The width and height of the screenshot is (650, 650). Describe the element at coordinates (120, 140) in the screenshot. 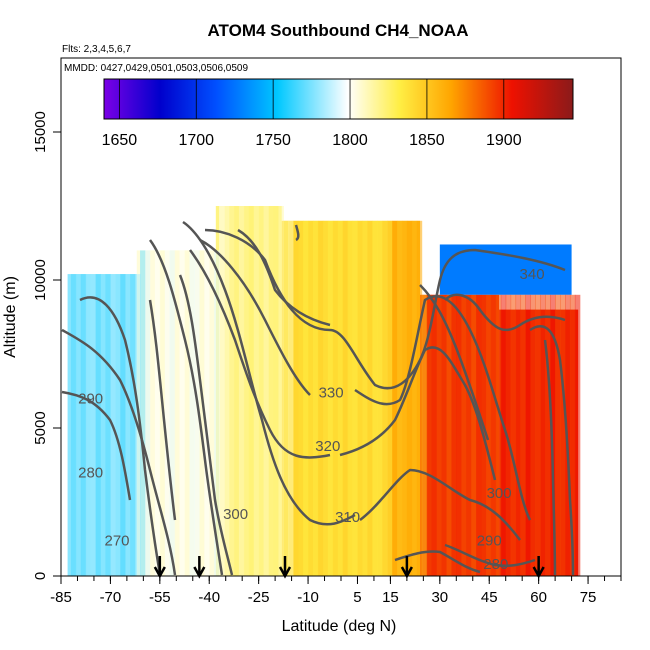

I see `colorbar-tick-label: 1650` at that location.